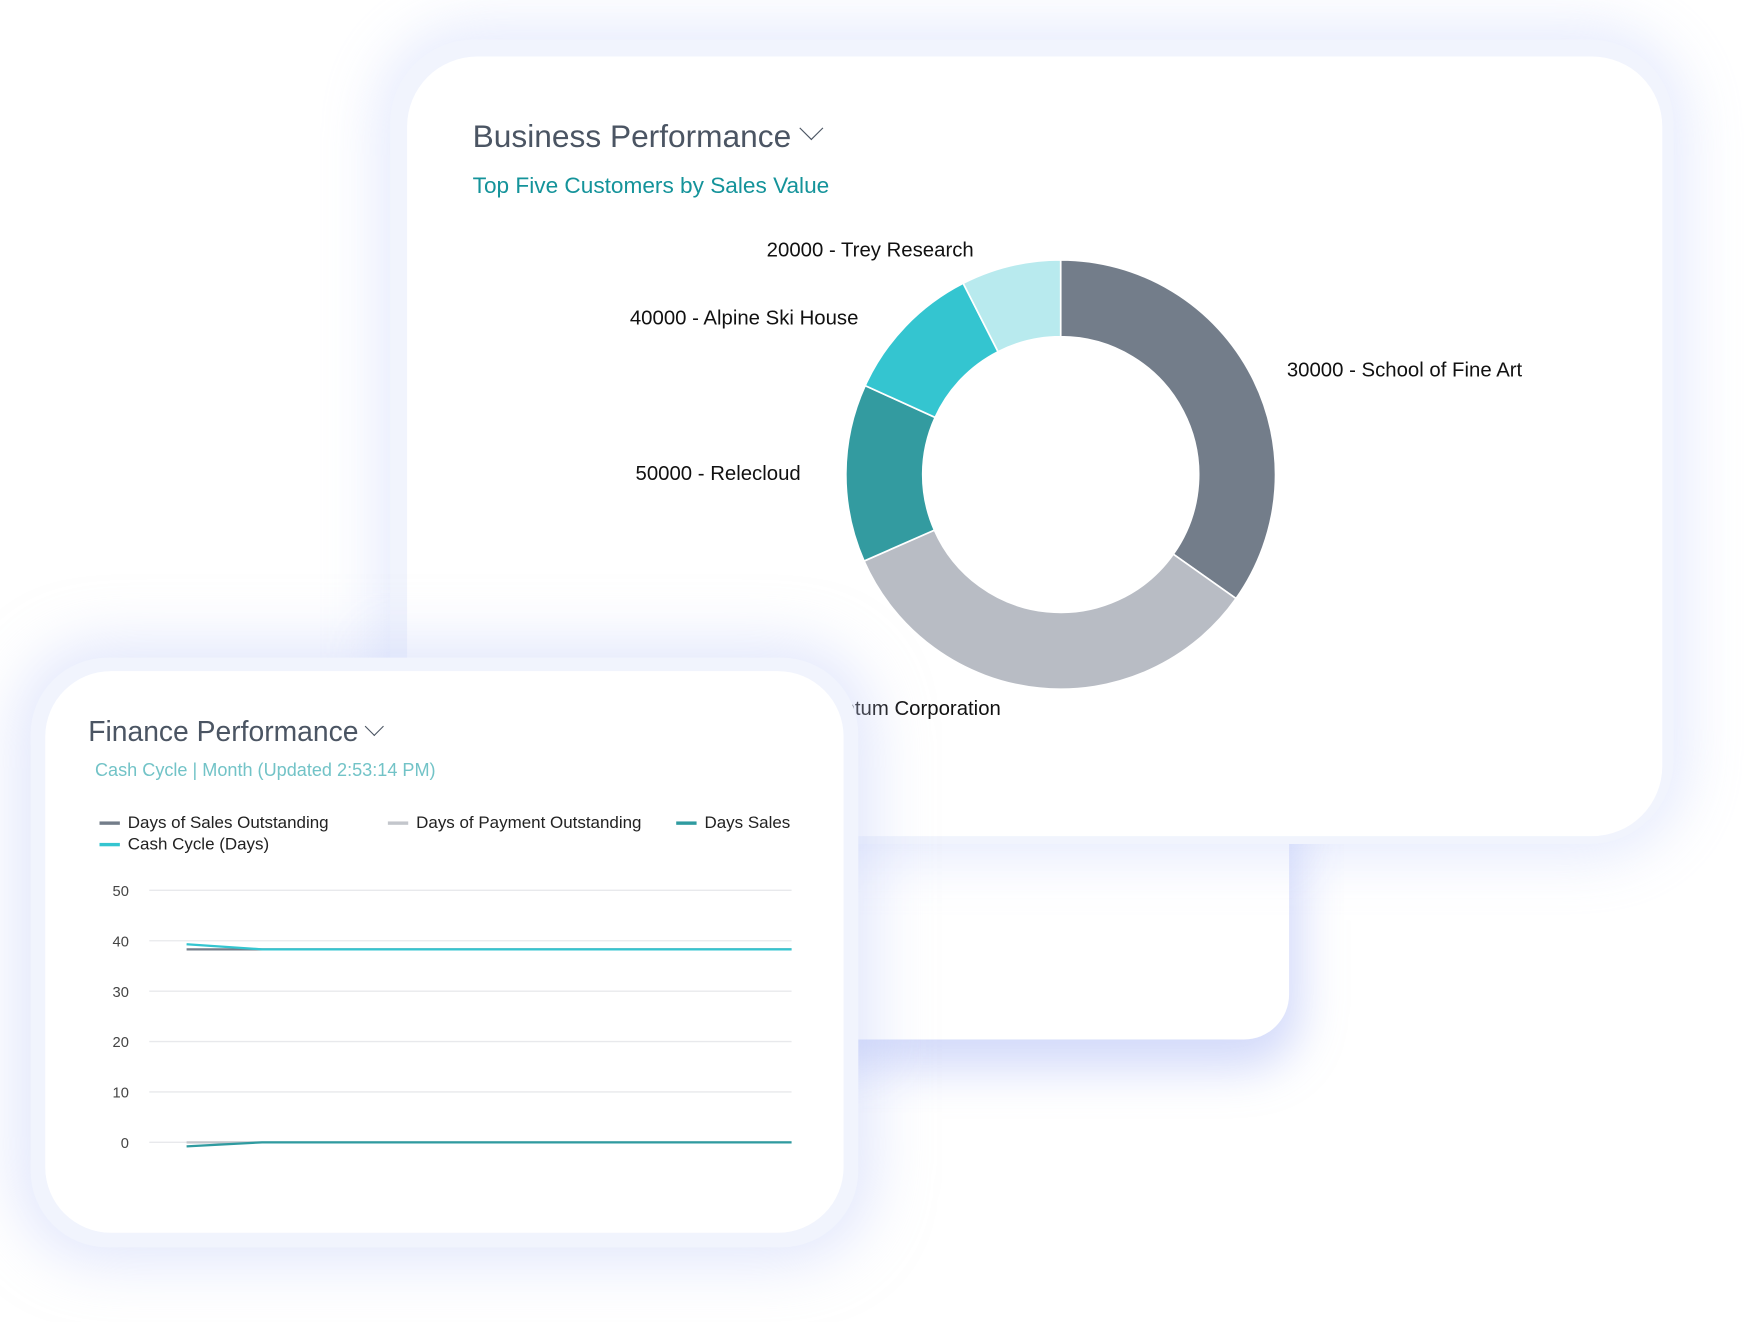  Describe the element at coordinates (452, 1018) in the screenshot. I see `line-chart: 50 40 30 20 10 0` at that location.